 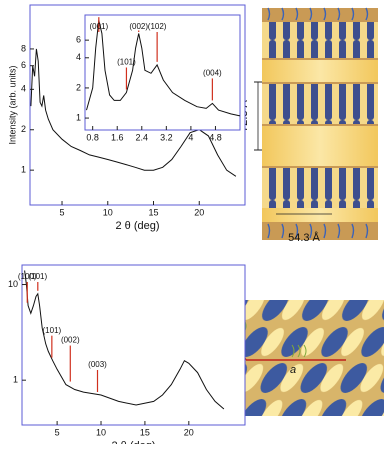 I want to click on x-tick-label: 4.8, so click(x=215, y=137).